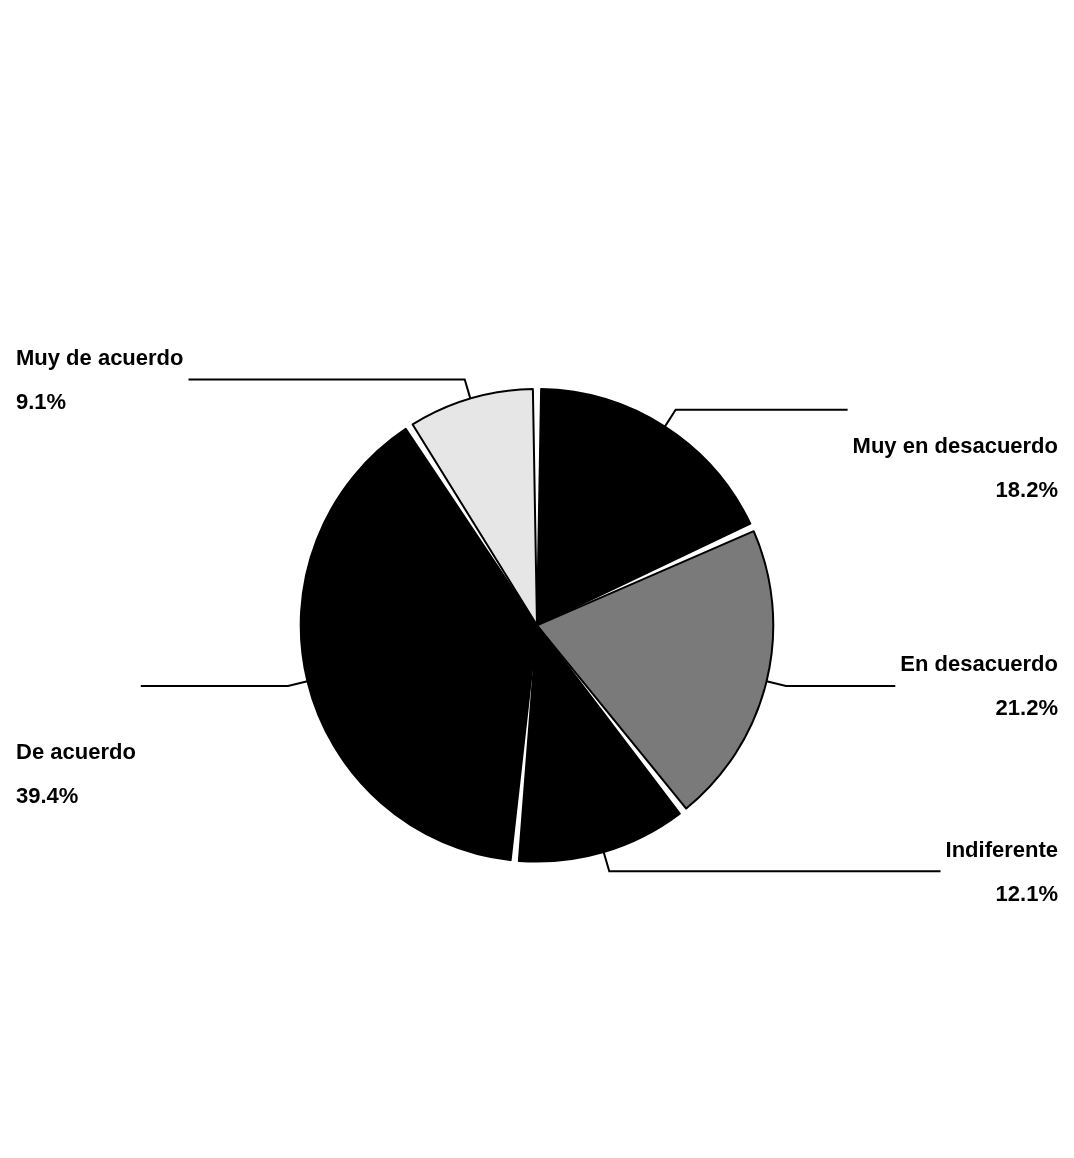  I want to click on slice-label: En desacuerdo, so click(979, 664).